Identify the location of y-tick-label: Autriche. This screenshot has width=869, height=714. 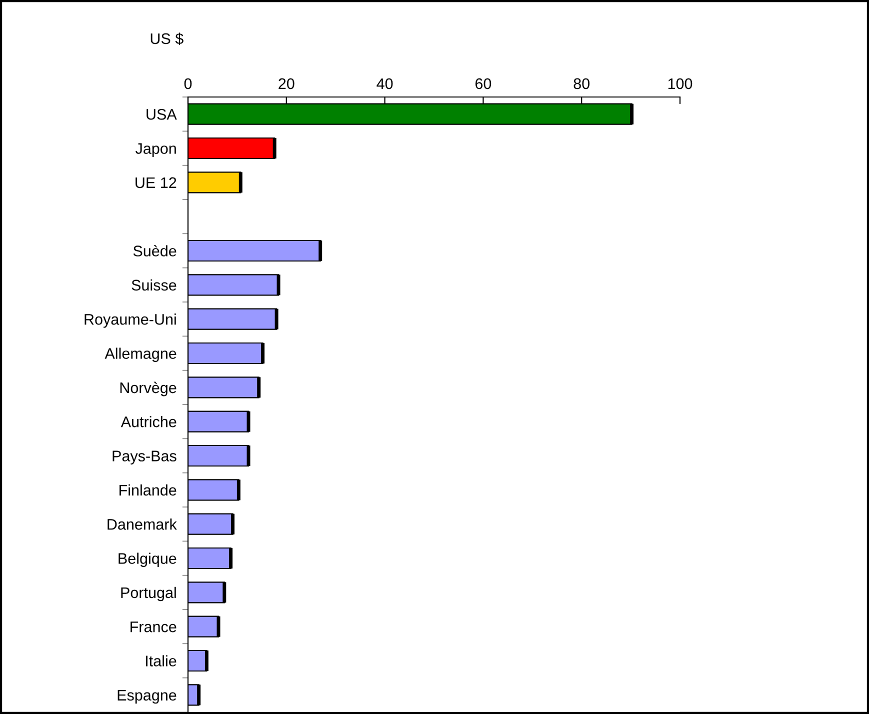
(148, 422).